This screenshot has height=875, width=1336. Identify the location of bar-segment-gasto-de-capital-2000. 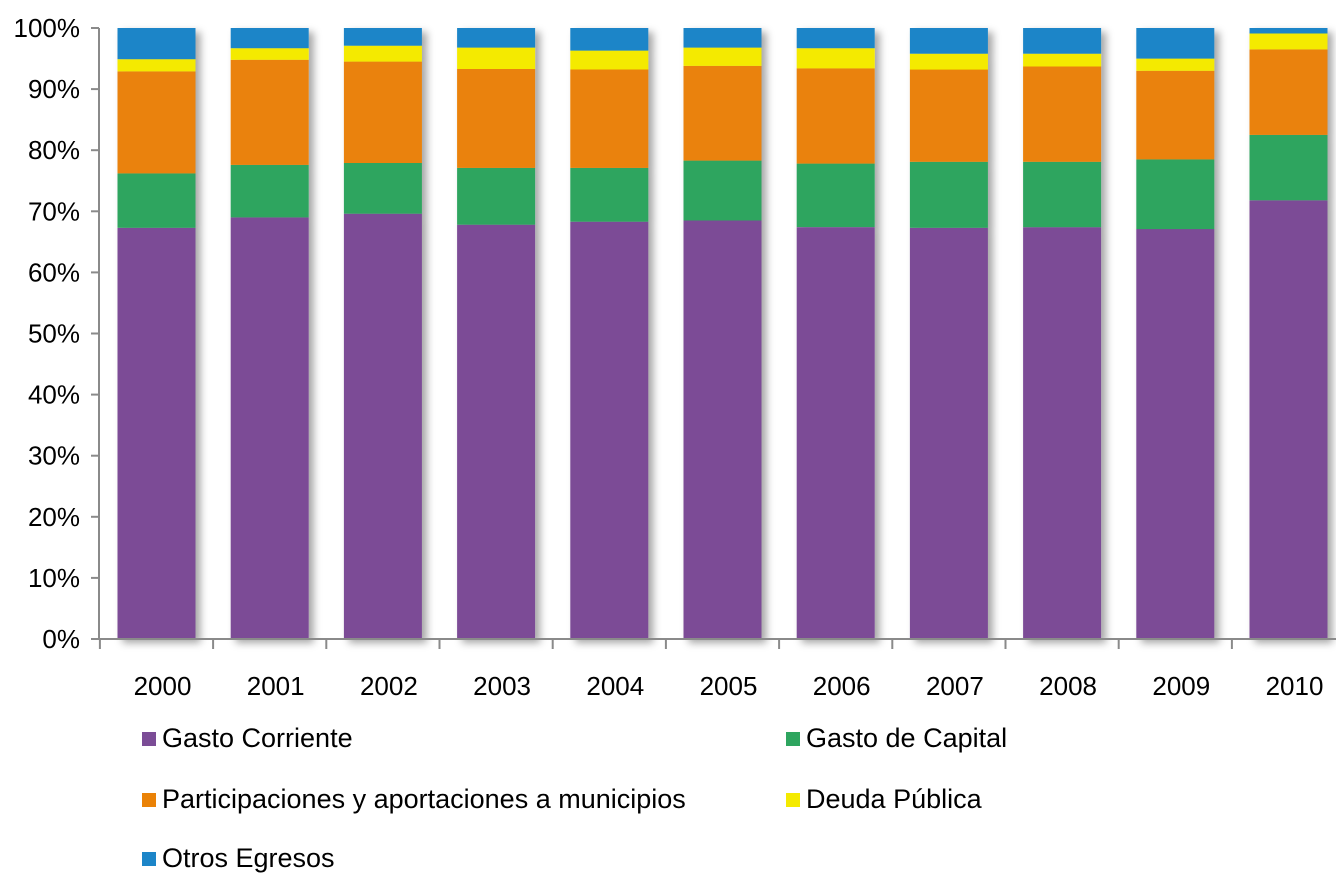
(156, 200).